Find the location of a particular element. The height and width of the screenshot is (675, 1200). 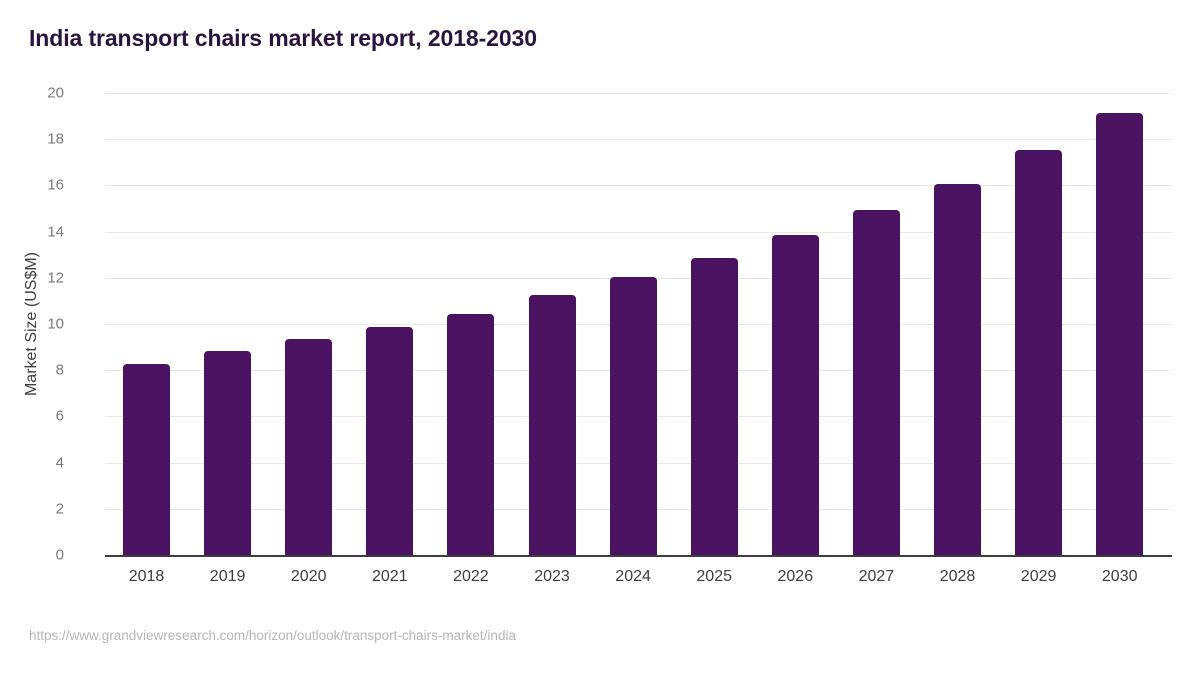

x-axis-tick-label: 2022 is located at coordinates (471, 576).